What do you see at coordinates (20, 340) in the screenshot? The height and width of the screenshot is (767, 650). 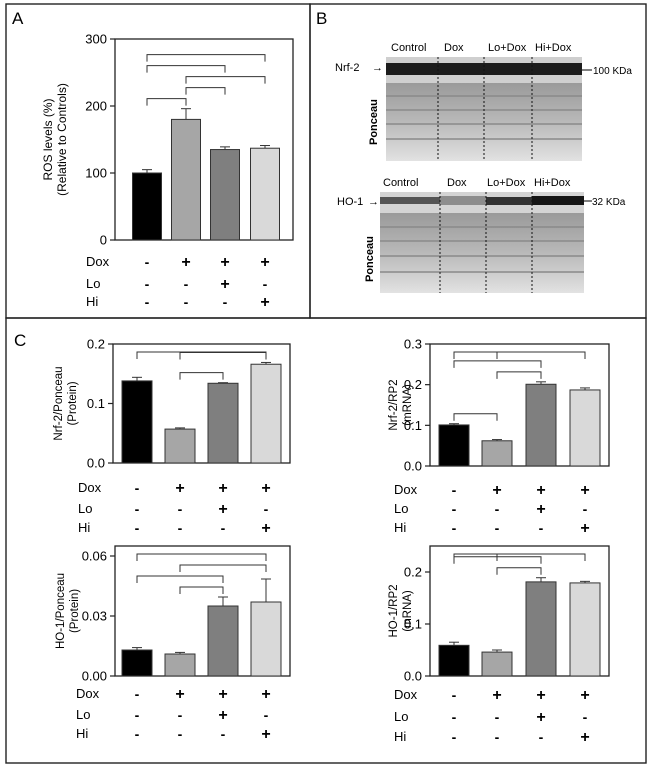 I see `panel-label-c: C` at bounding box center [20, 340].